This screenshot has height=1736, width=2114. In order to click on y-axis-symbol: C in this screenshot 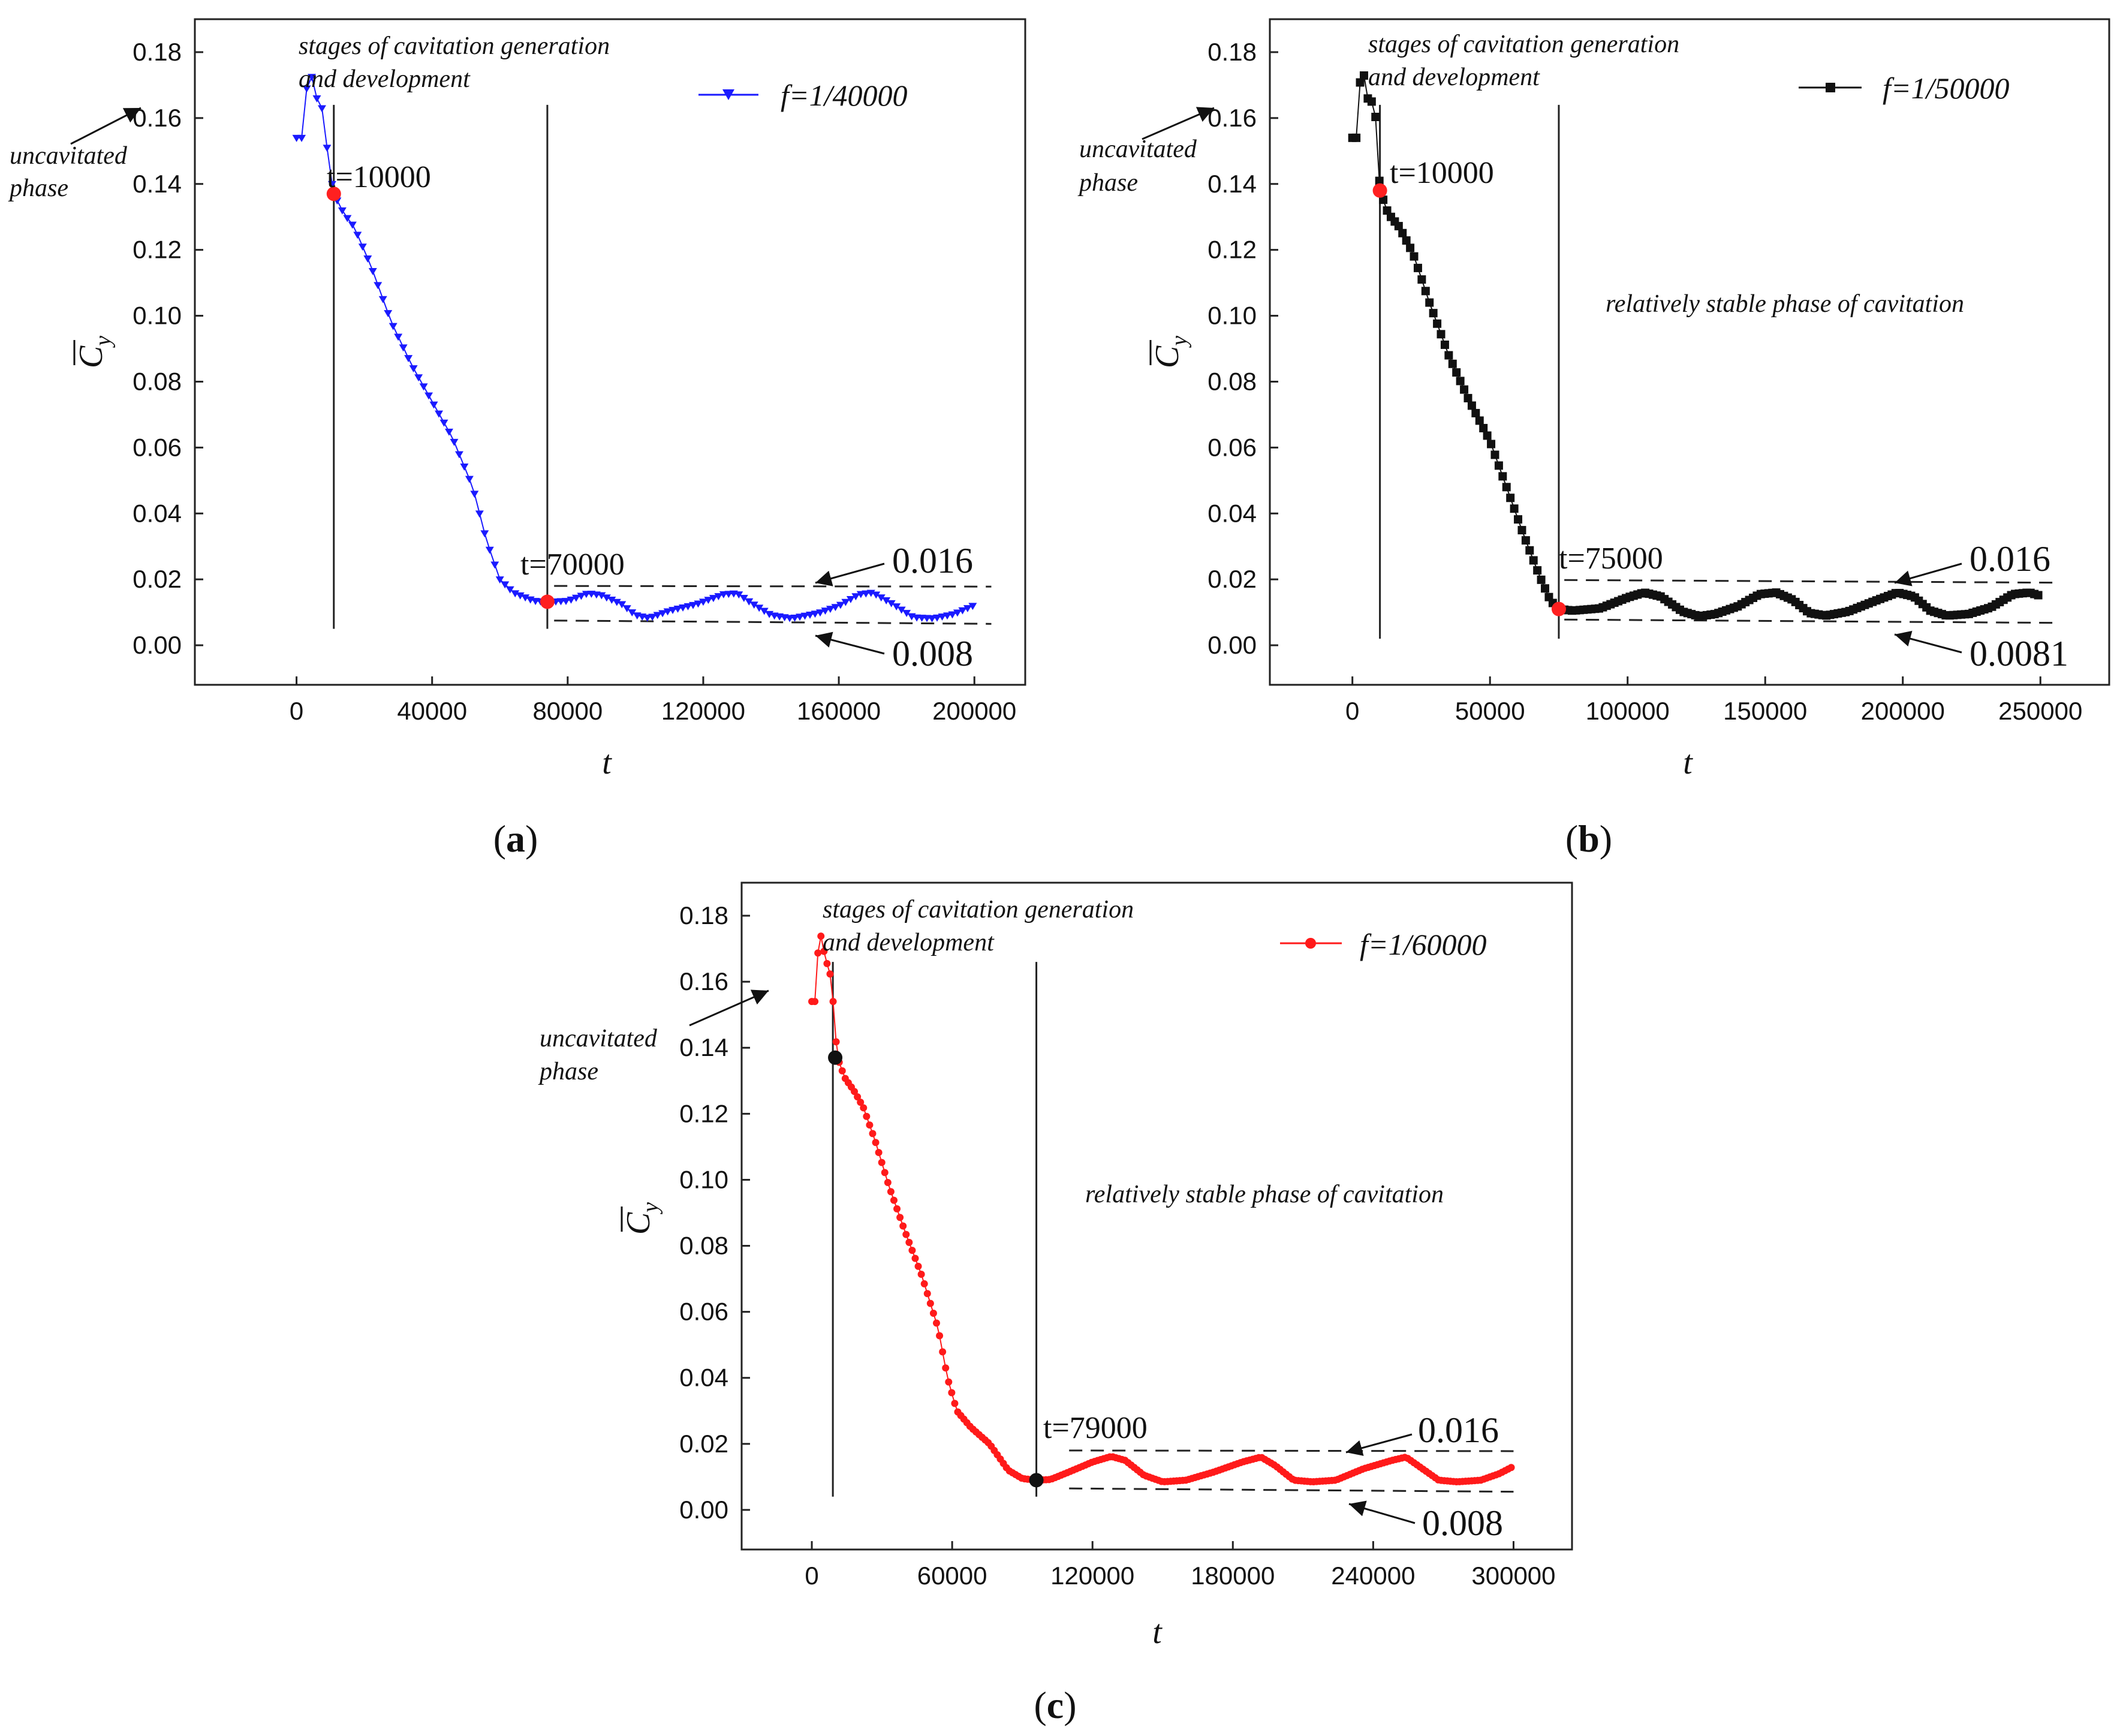, I will do `click(638, 1223)`.